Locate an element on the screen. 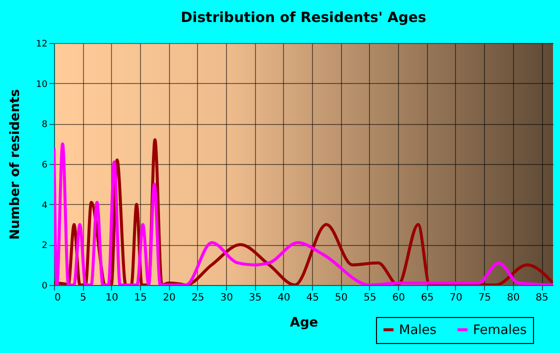 This screenshot has height=353, width=560. y-tick-label: 10 is located at coordinates (42, 85).